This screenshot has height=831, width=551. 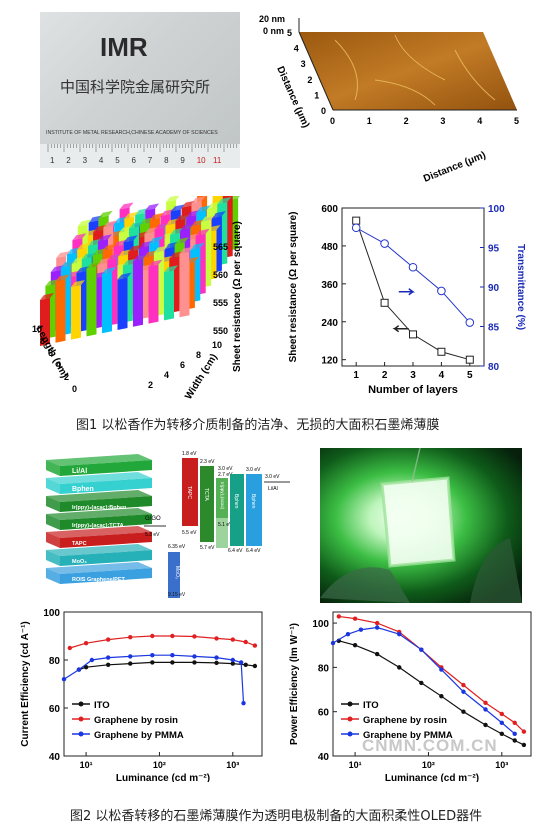 I want to click on pe-legend-marker, so click(x=350, y=734).